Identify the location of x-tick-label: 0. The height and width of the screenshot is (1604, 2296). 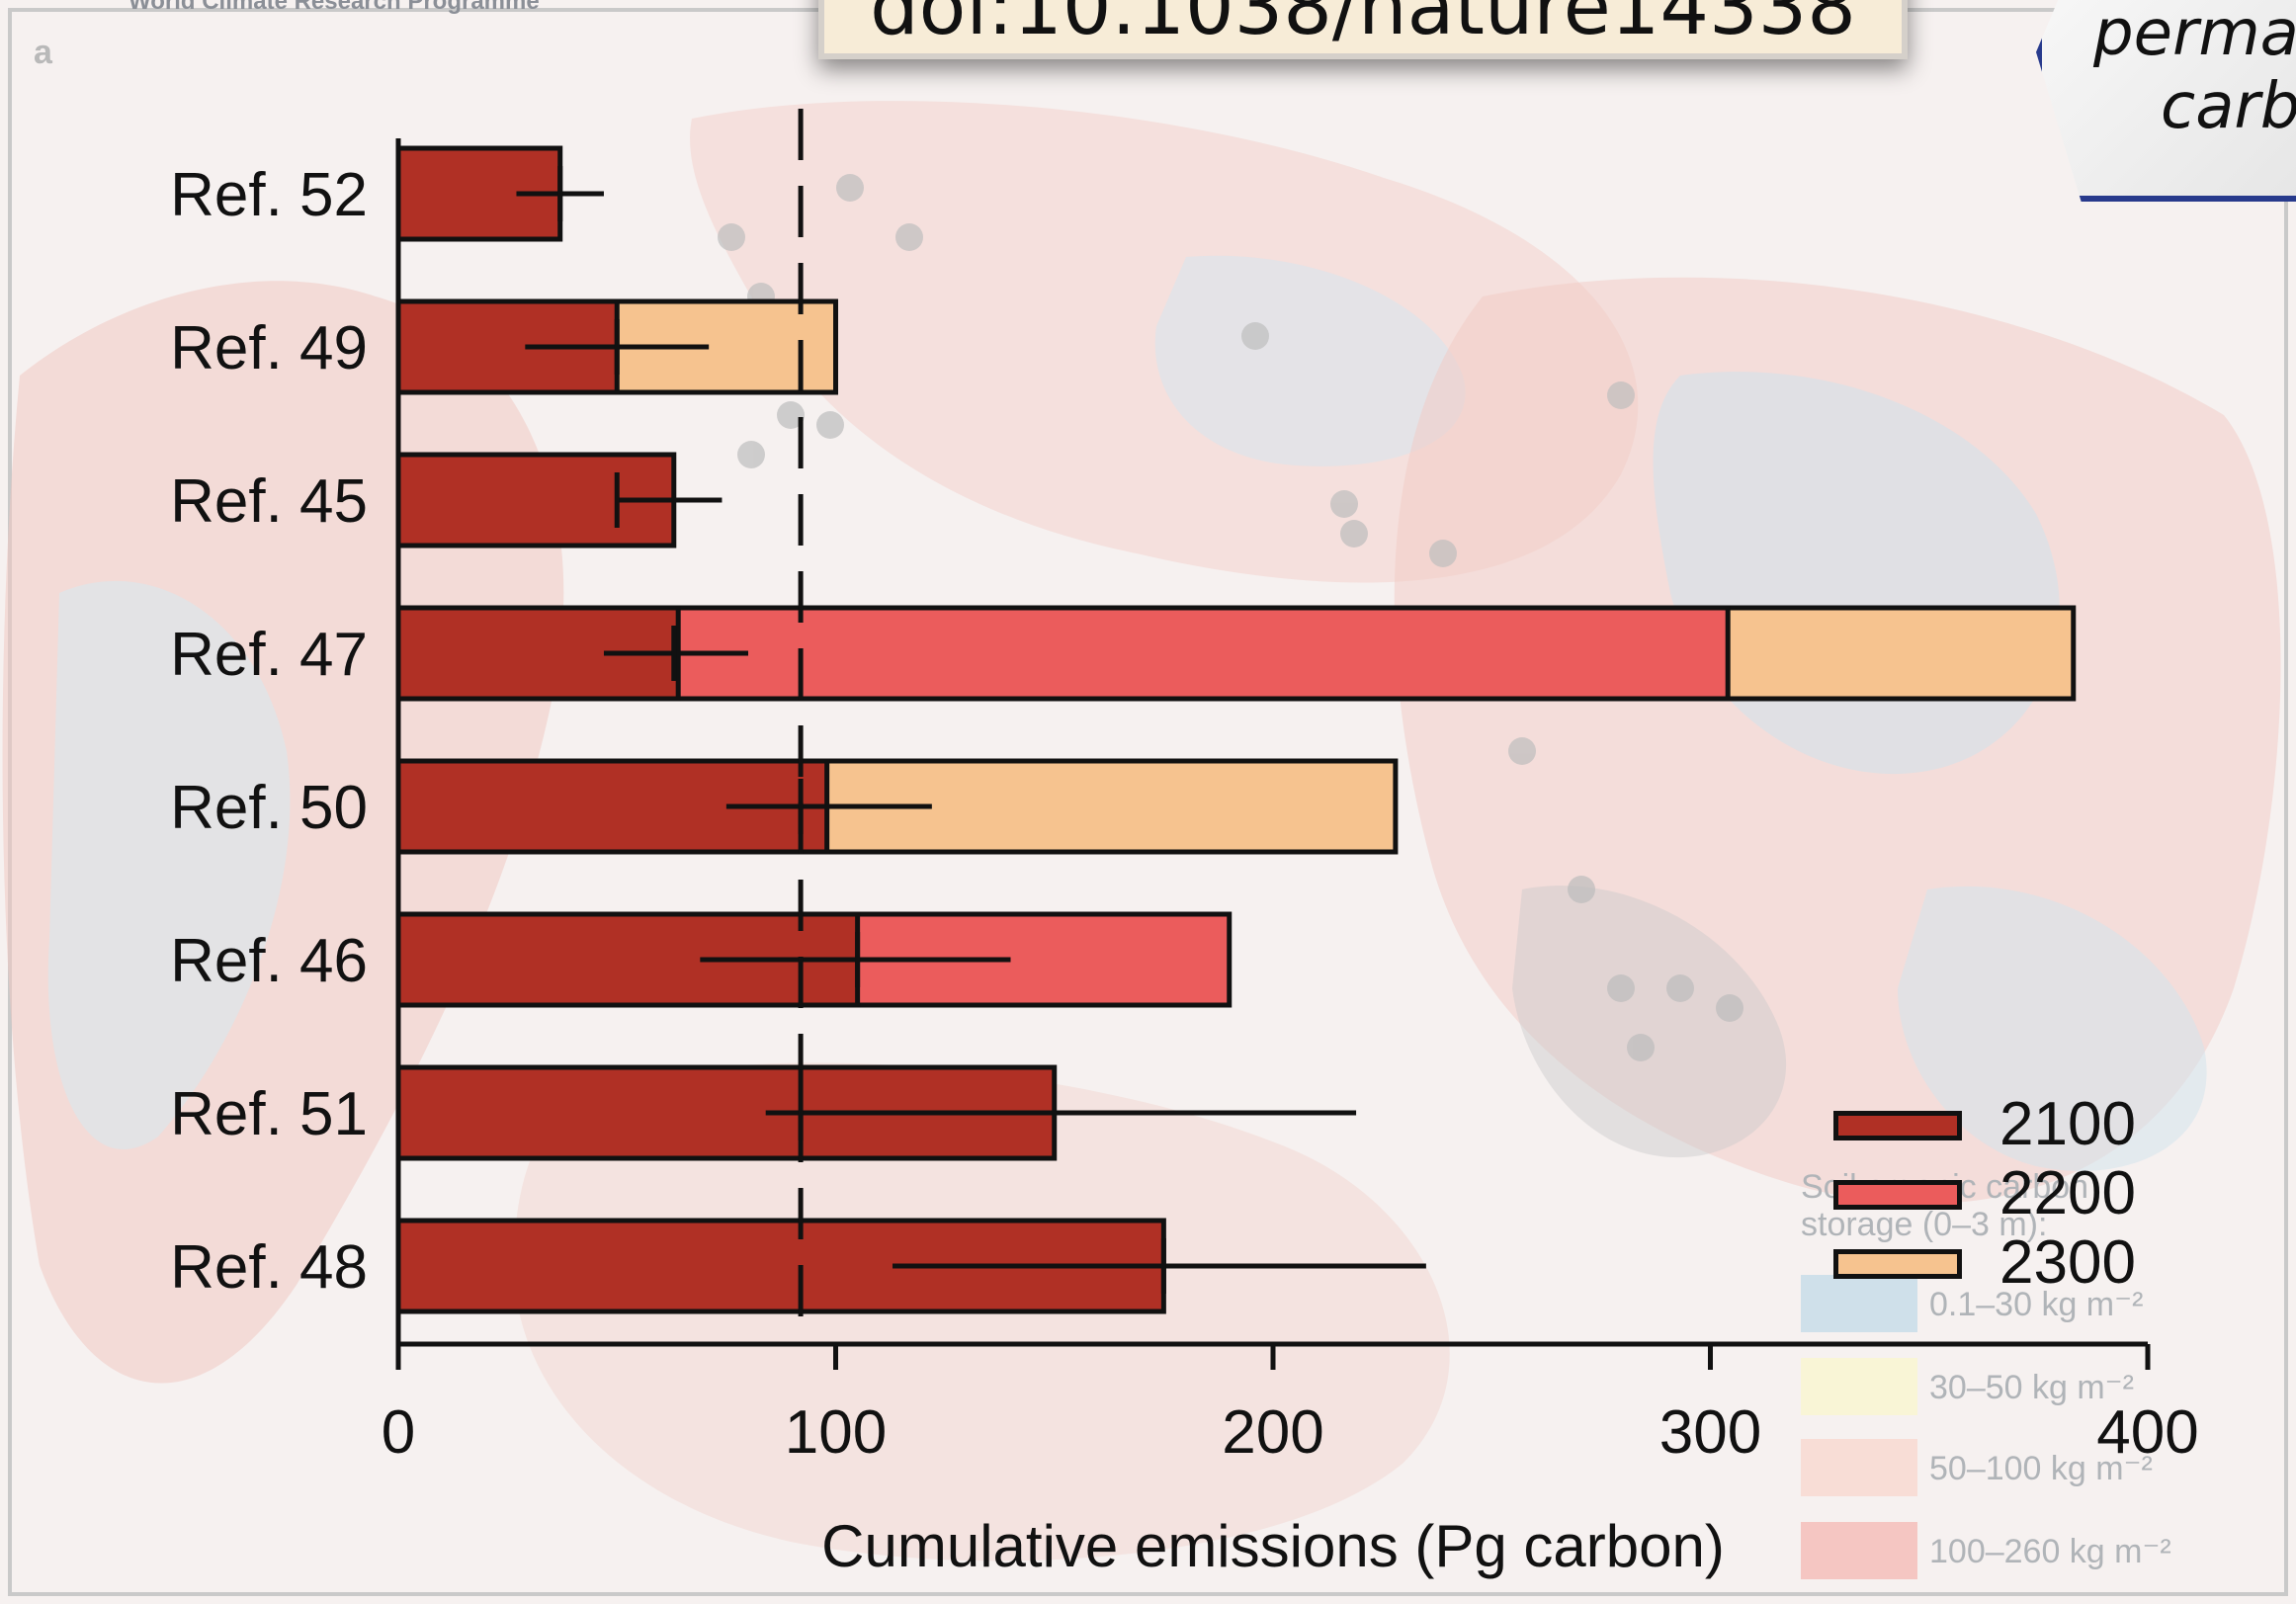
(398, 1432).